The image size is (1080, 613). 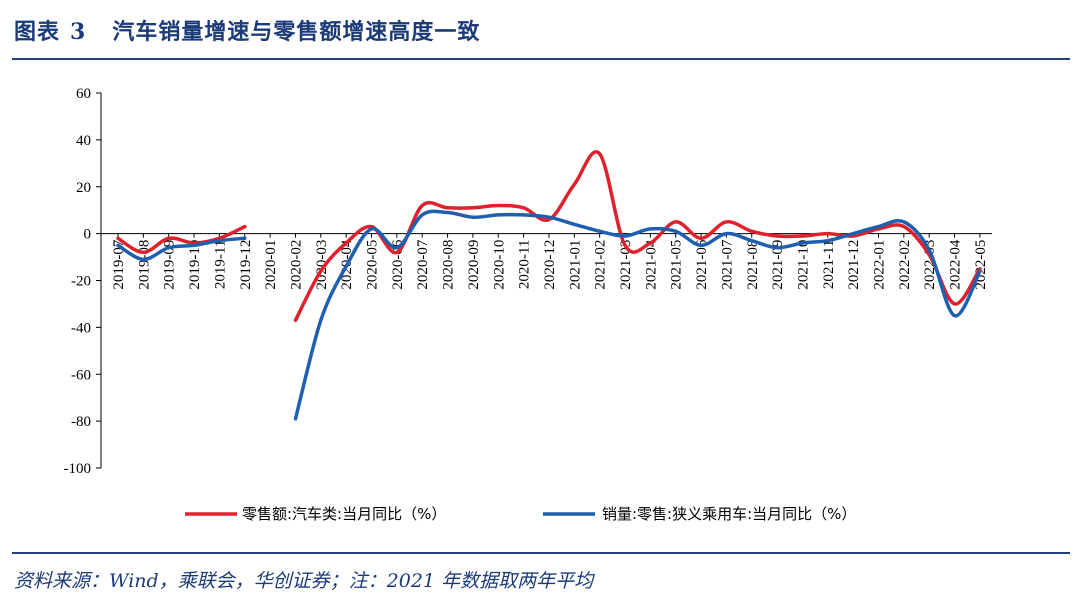 What do you see at coordinates (83, 94) in the screenshot?
I see `y-tick-label: 60` at bounding box center [83, 94].